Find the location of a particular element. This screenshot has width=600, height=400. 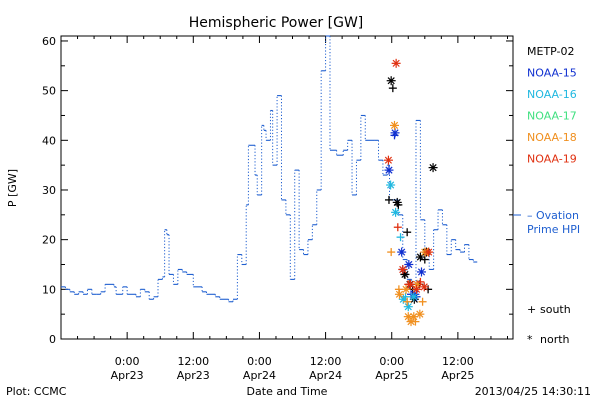

y-tick-label: 10 is located at coordinates (49, 289).